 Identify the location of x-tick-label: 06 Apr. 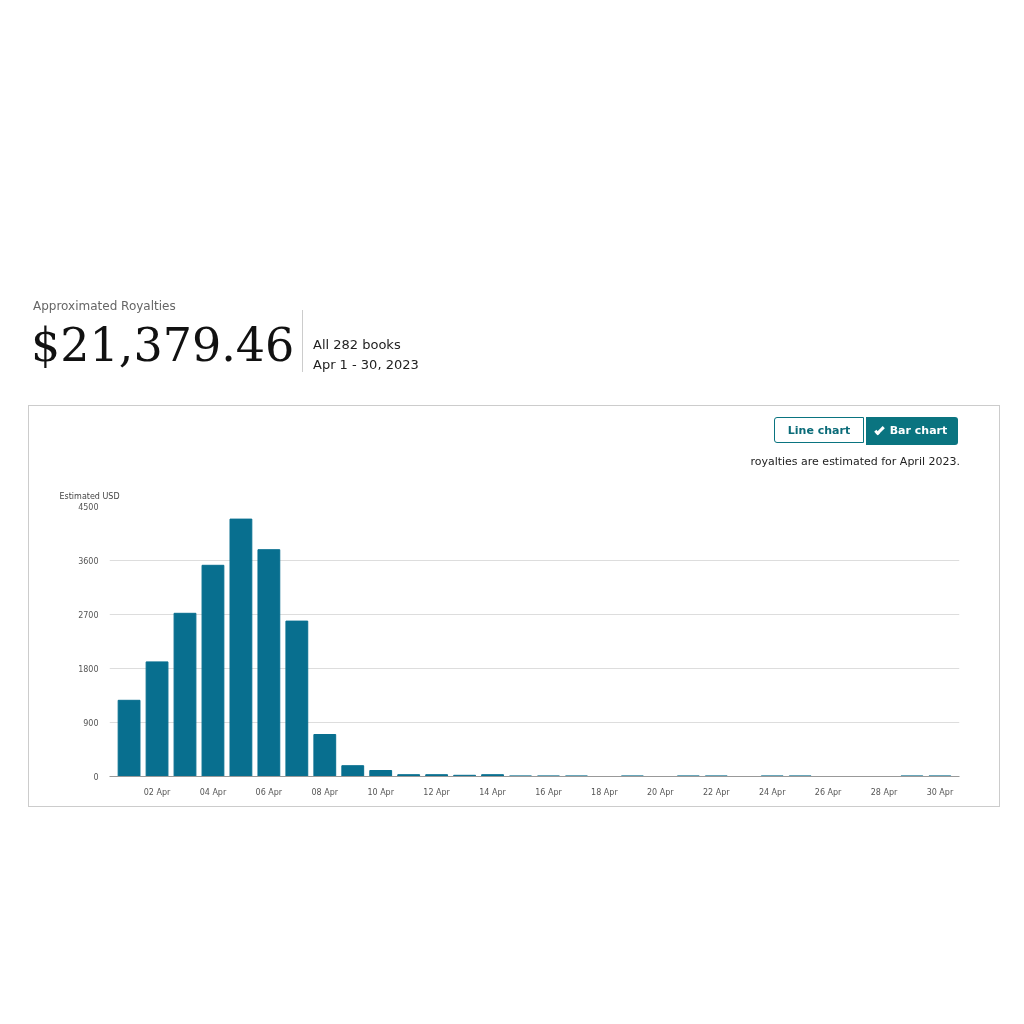
(269, 792).